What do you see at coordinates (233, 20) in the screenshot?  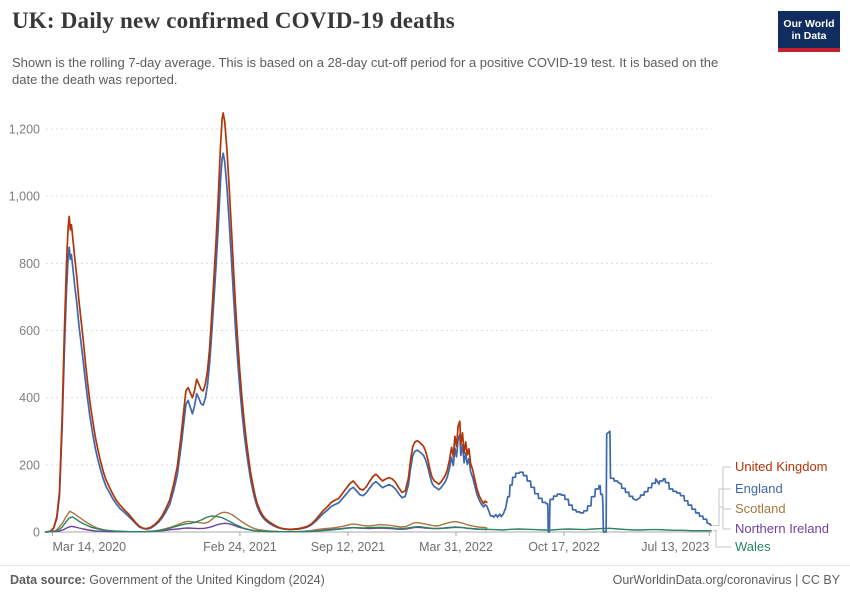 I see `page-title: UK: Daily new confirmed COVID-19 deaths` at bounding box center [233, 20].